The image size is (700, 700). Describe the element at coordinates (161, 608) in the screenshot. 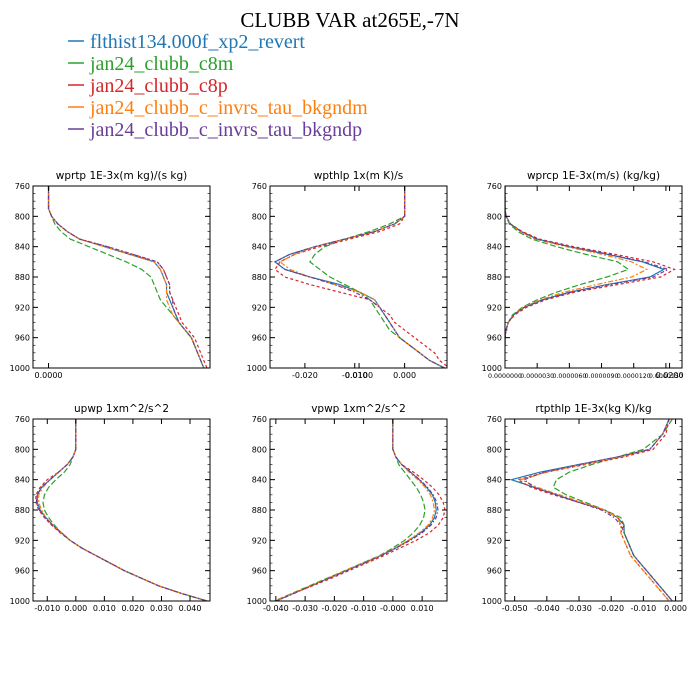

I see `x-tick-label: 0.030` at that location.